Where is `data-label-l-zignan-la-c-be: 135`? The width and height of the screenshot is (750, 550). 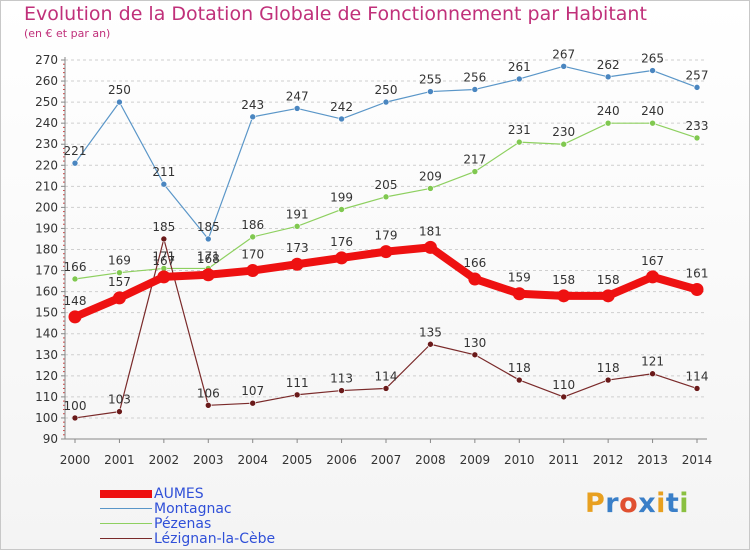 data-label-l-zignan-la-c-be: 135 is located at coordinates (430, 332).